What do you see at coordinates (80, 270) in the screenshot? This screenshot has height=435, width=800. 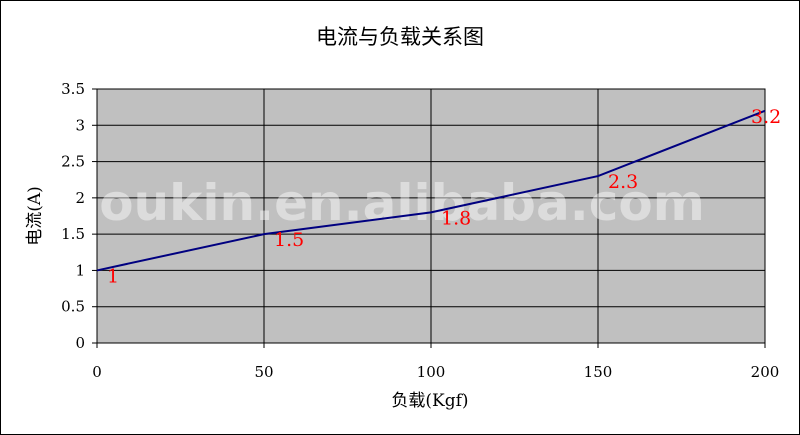 I see `y-tick-label: 1` at bounding box center [80, 270].